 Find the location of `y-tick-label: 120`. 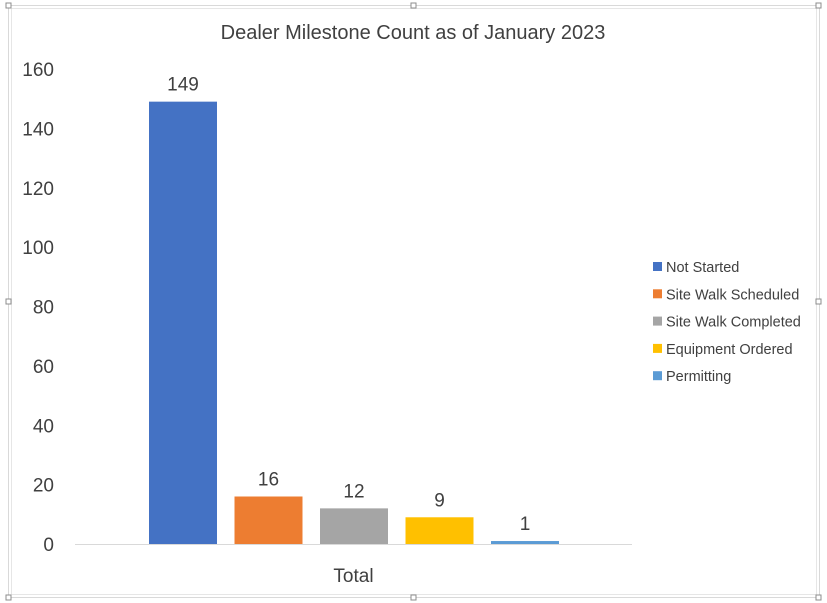

y-tick-label: 120 is located at coordinates (38, 189).